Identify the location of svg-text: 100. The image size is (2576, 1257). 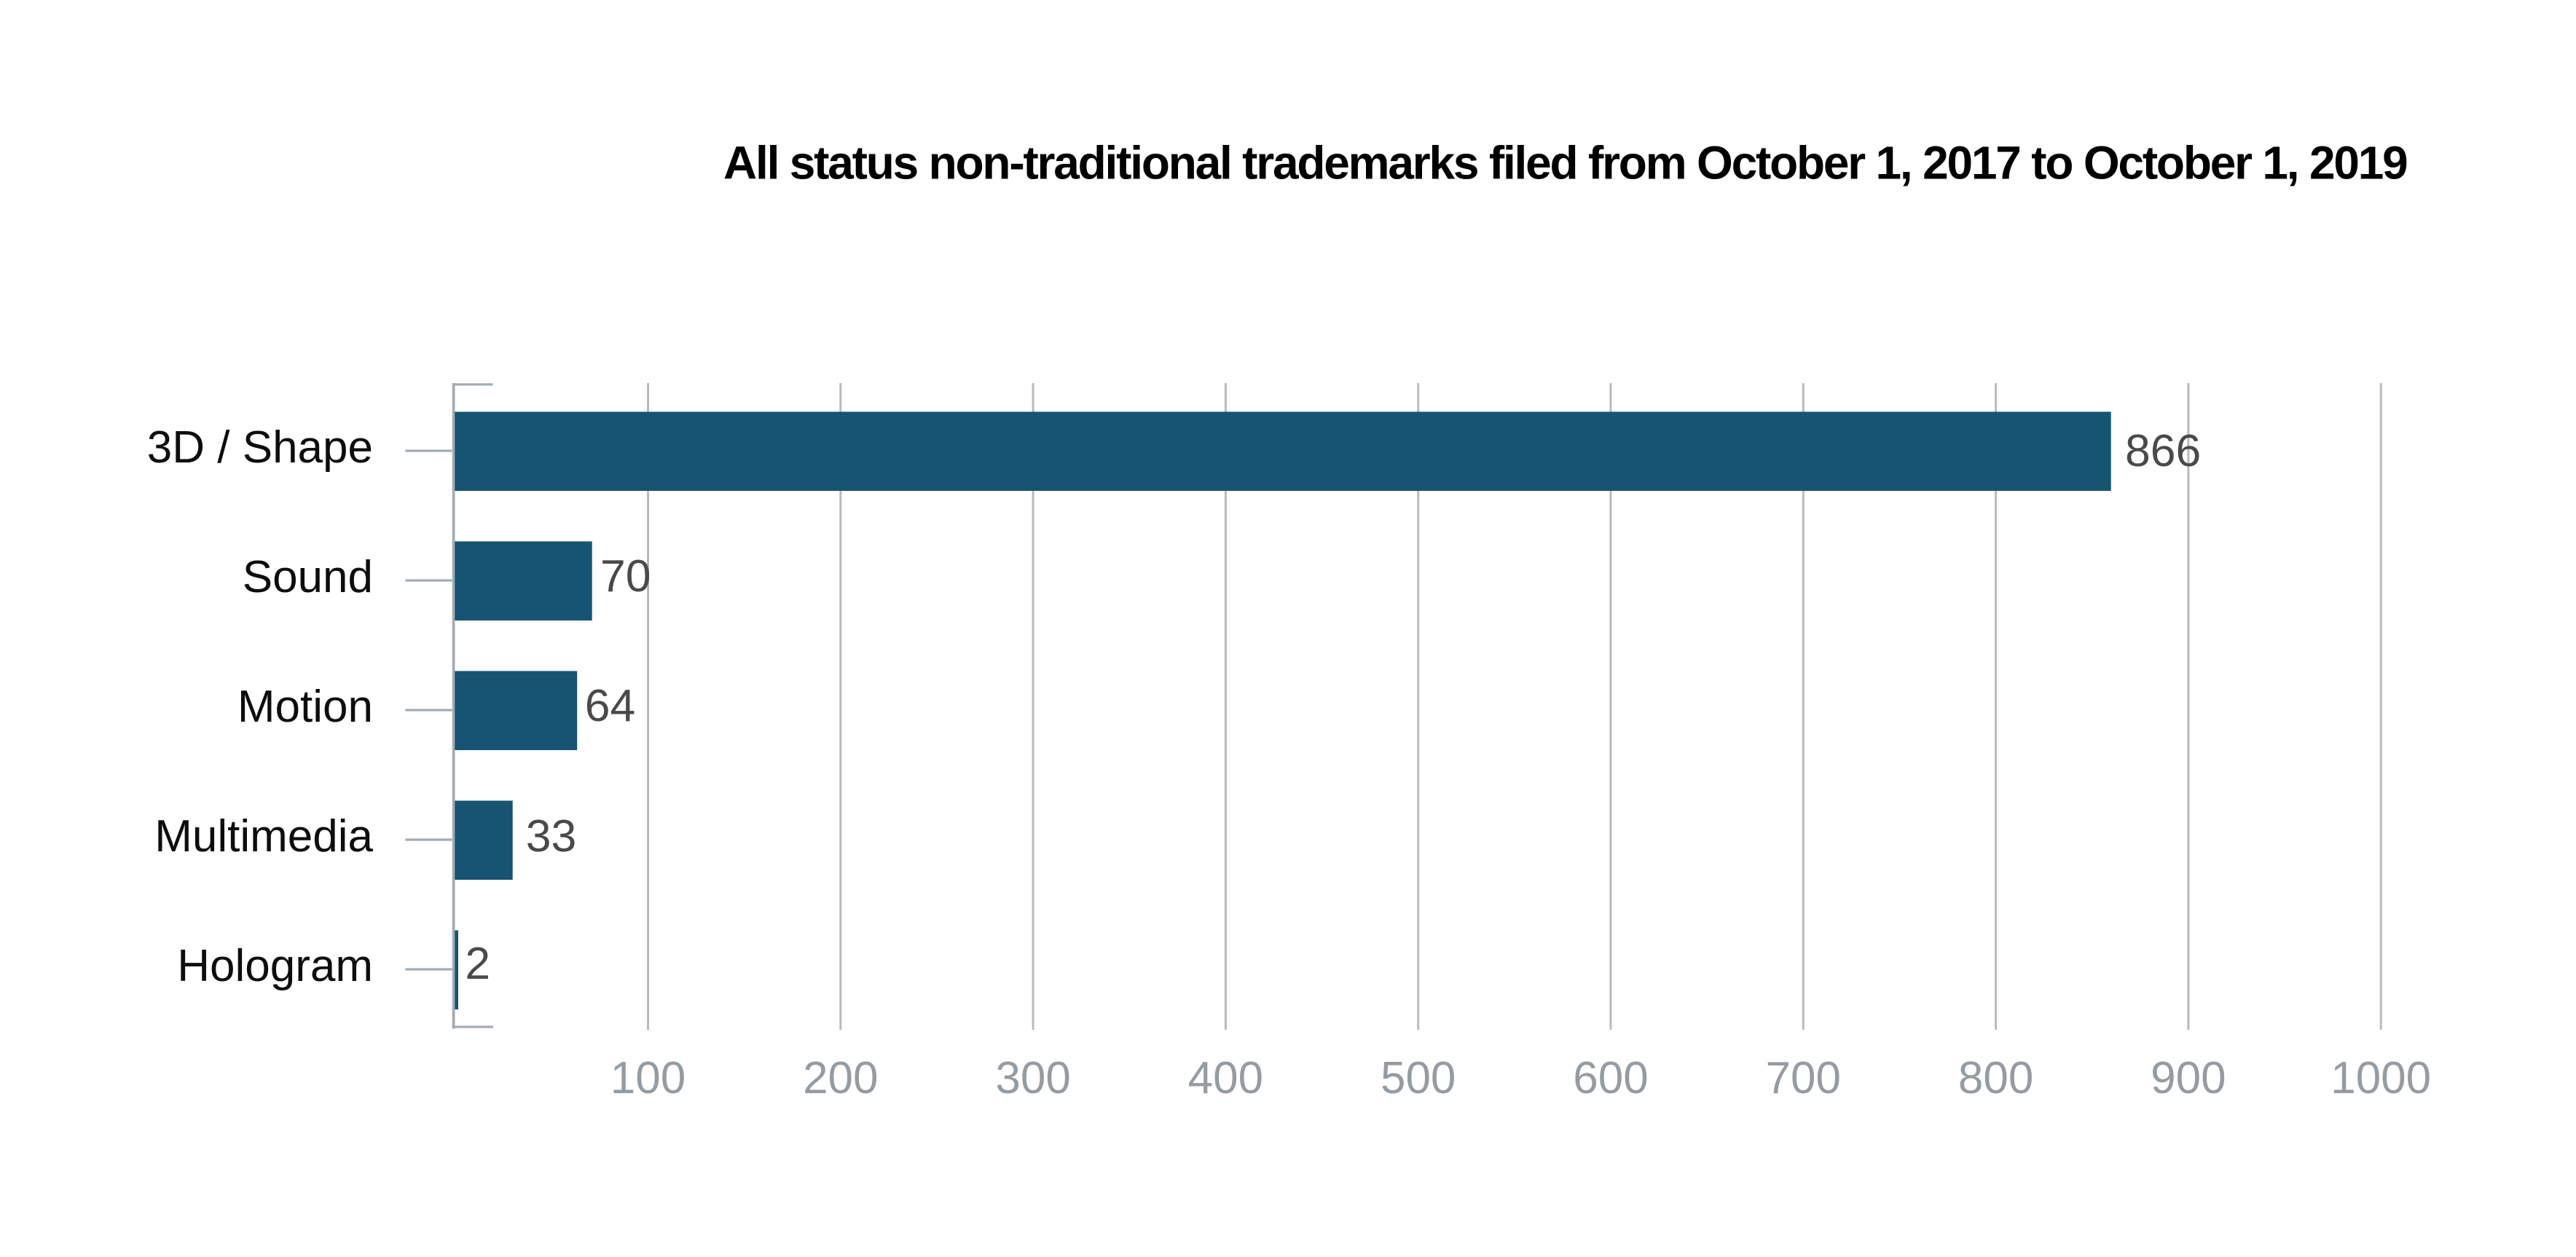
(648, 1078).